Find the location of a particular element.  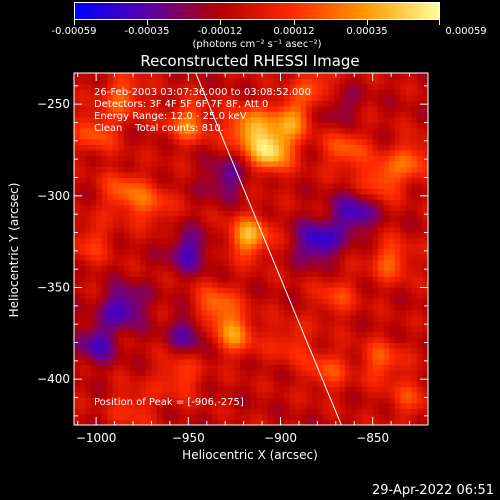

y-tick-label: −250 is located at coordinates (53, 104).